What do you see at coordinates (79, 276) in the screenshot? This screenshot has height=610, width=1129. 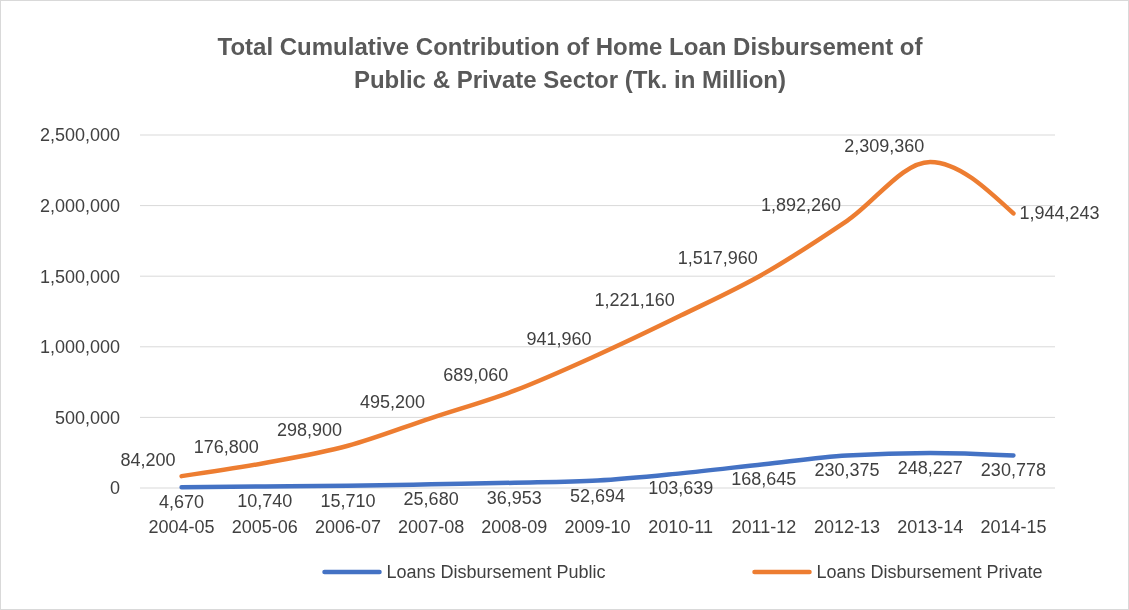 I see `y-tick-label: 1,500,000` at bounding box center [79, 276].